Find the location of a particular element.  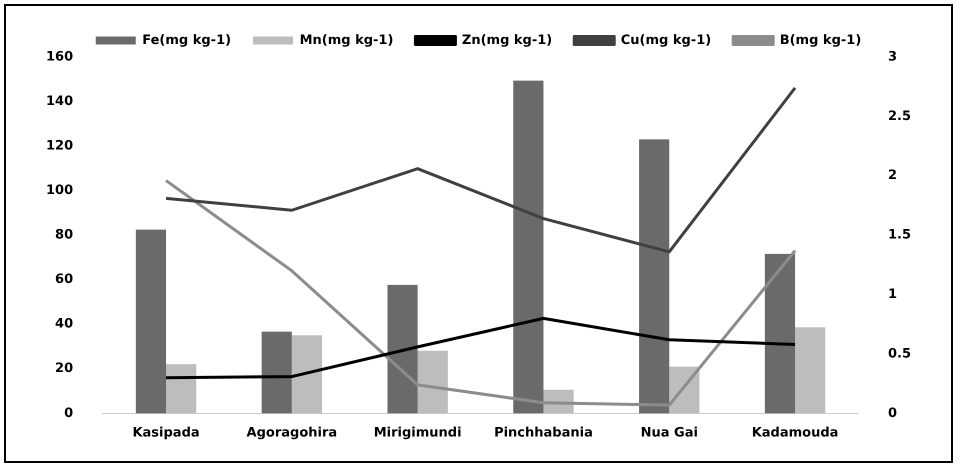

y-tick-label: 100 is located at coordinates (60, 190).